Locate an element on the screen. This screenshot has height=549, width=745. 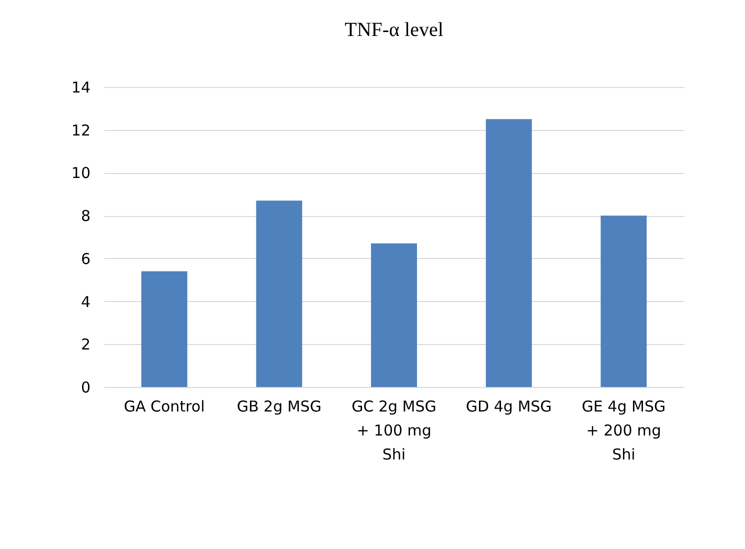
x-tick-label: GC 2g MSG + 100 mg Shi is located at coordinates (394, 431).